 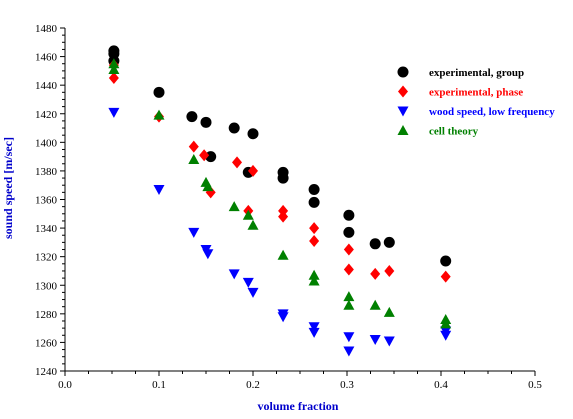 What do you see at coordinates (492, 112) in the screenshot?
I see `legend-label-wood-speed-low-frequency: wood speed, low frequency` at bounding box center [492, 112].